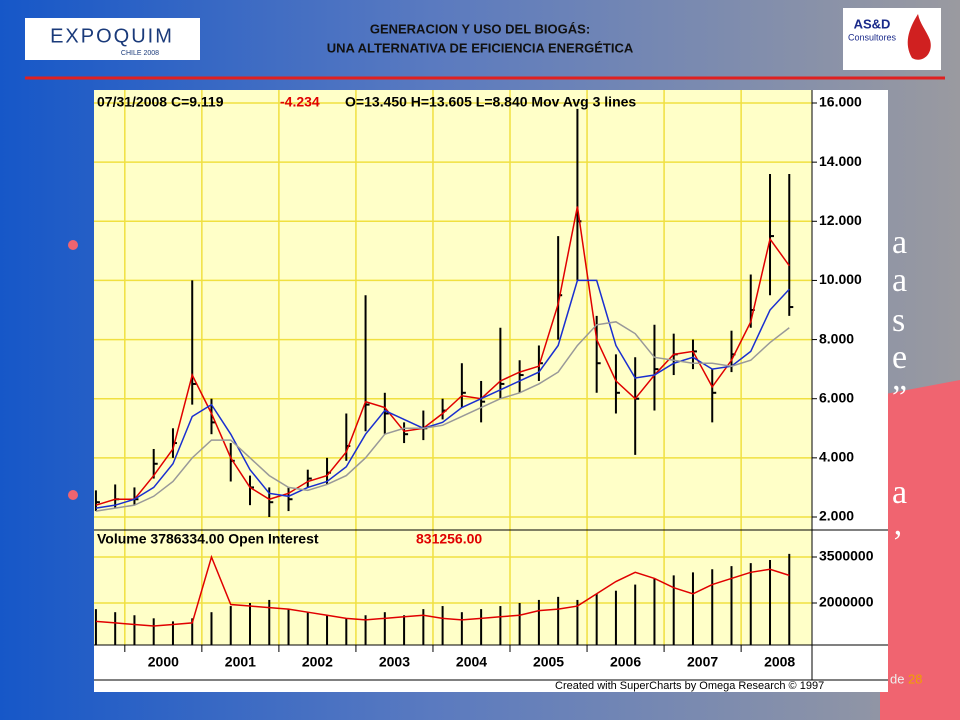 Image resolution: width=960 pixels, height=720 pixels. What do you see at coordinates (846, 556) in the screenshot?
I see `y2-tick-label: 3500000` at bounding box center [846, 556].